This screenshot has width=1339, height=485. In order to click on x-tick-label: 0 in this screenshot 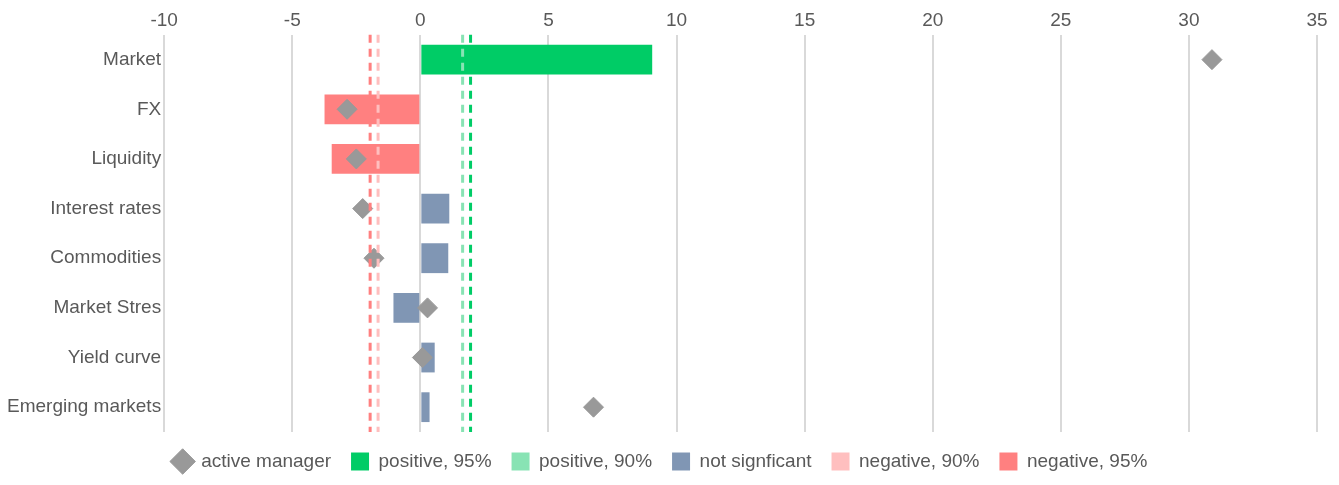, I will do `click(420, 19)`.